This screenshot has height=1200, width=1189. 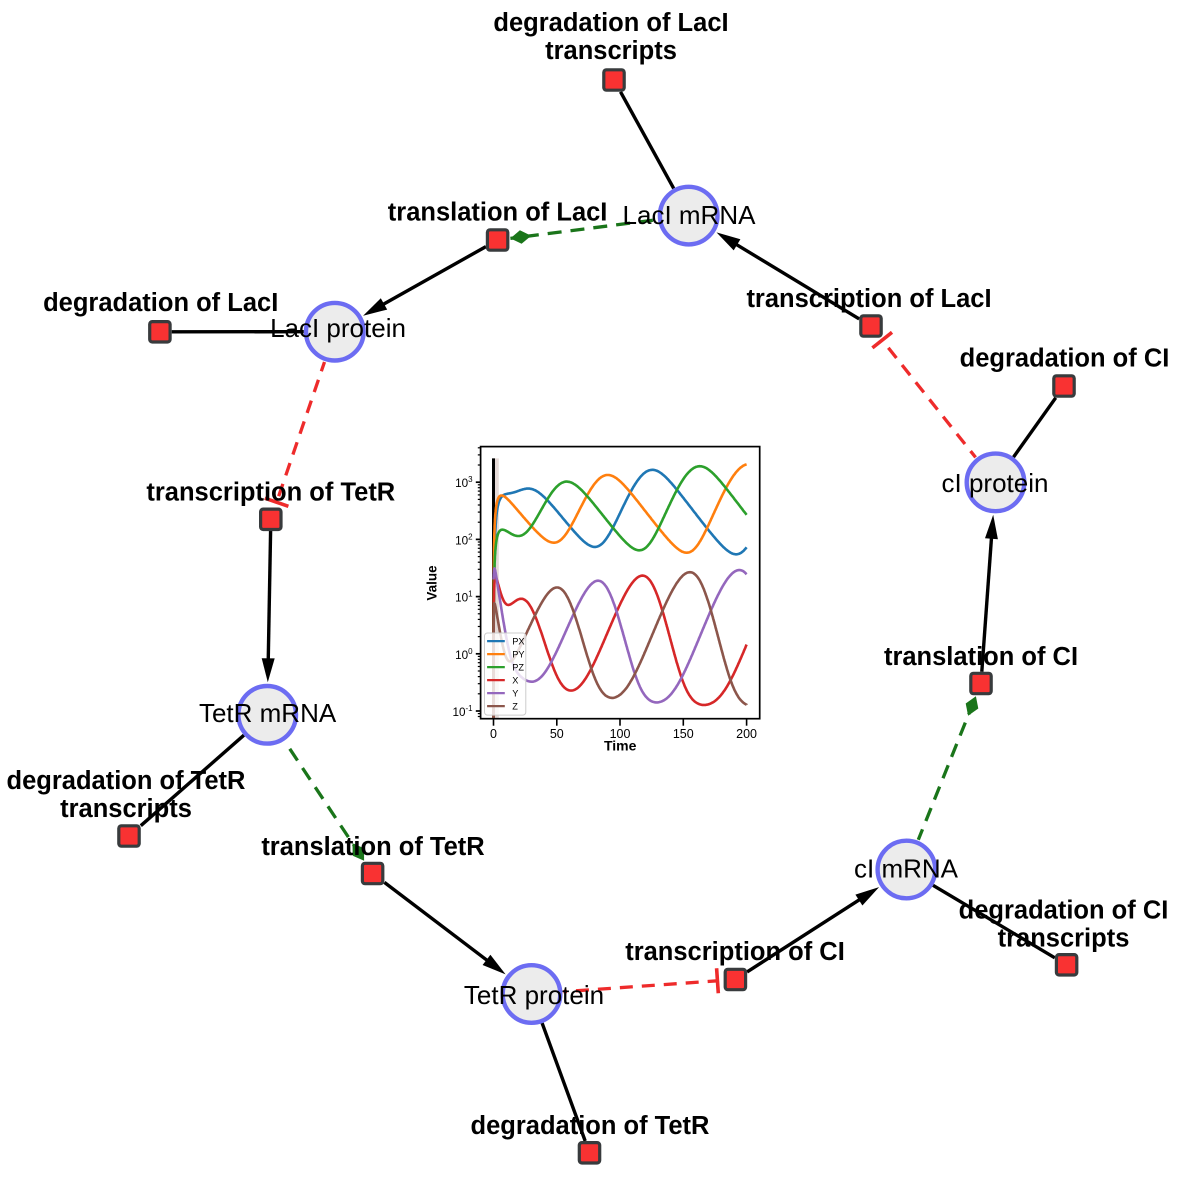 What do you see at coordinates (906, 869) in the screenshot?
I see `svg-text: cI mRNA` at bounding box center [906, 869].